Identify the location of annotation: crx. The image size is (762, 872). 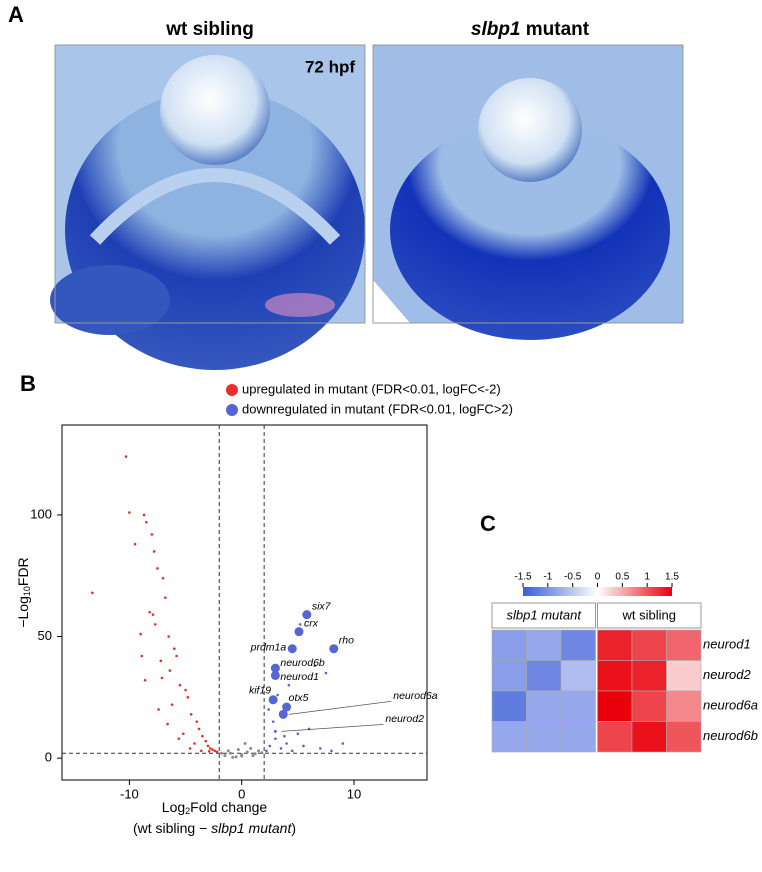
(311, 623).